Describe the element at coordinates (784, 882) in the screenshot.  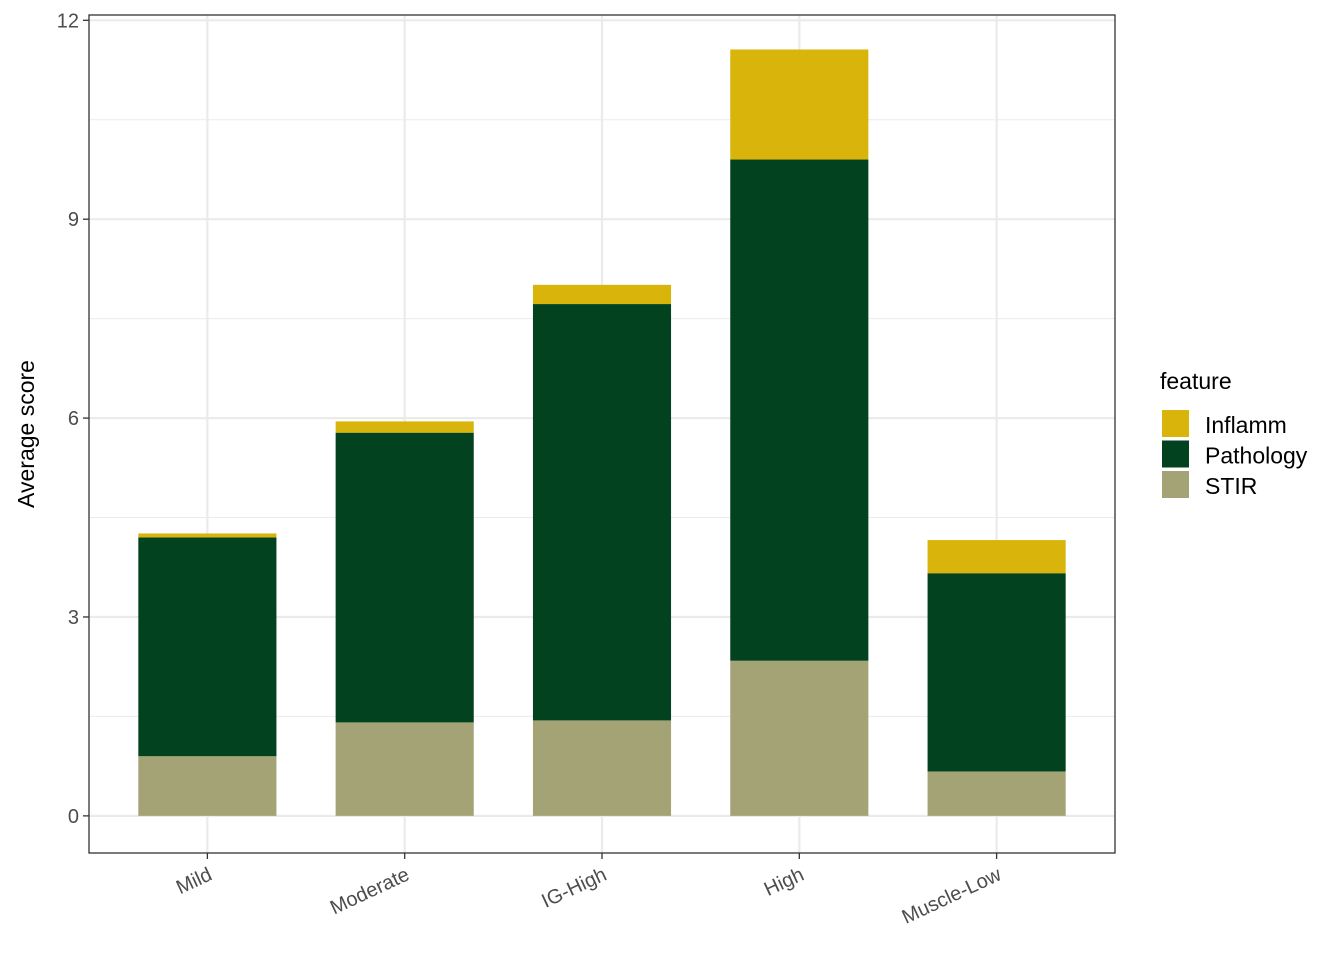
I see `x-tick-label: High` at that location.